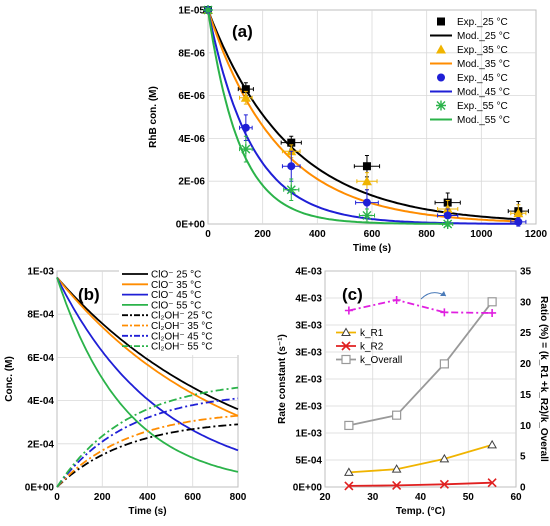  What do you see at coordinates (482, 78) in the screenshot?
I see `legend-label: Exp._45 °C` at bounding box center [482, 78].